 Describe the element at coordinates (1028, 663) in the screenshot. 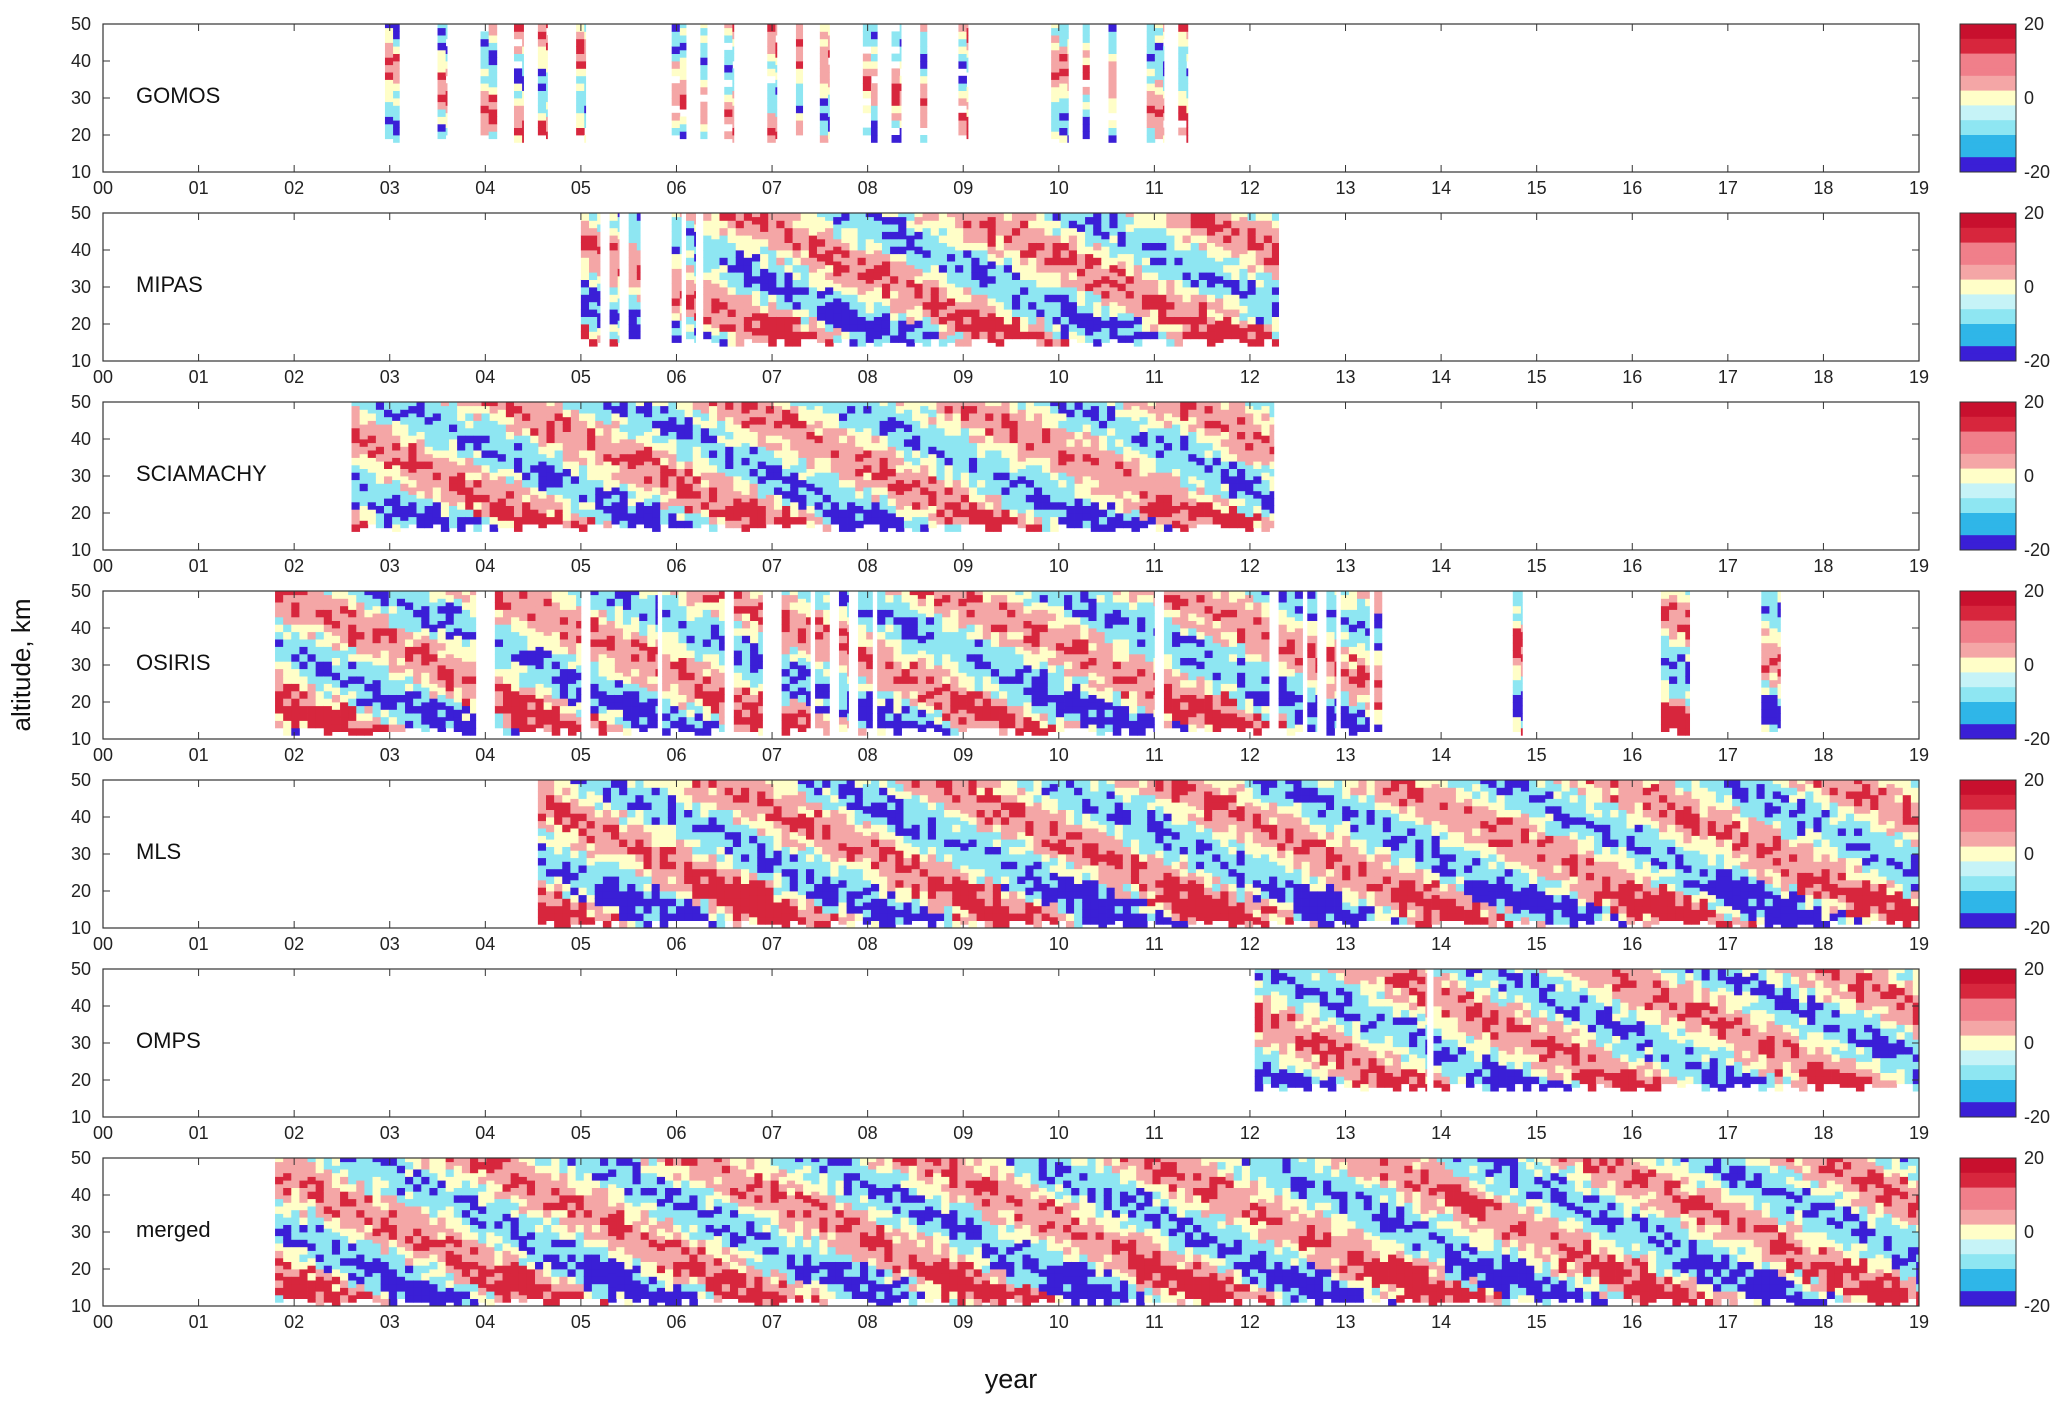

I see `heatmap-cells` at that location.